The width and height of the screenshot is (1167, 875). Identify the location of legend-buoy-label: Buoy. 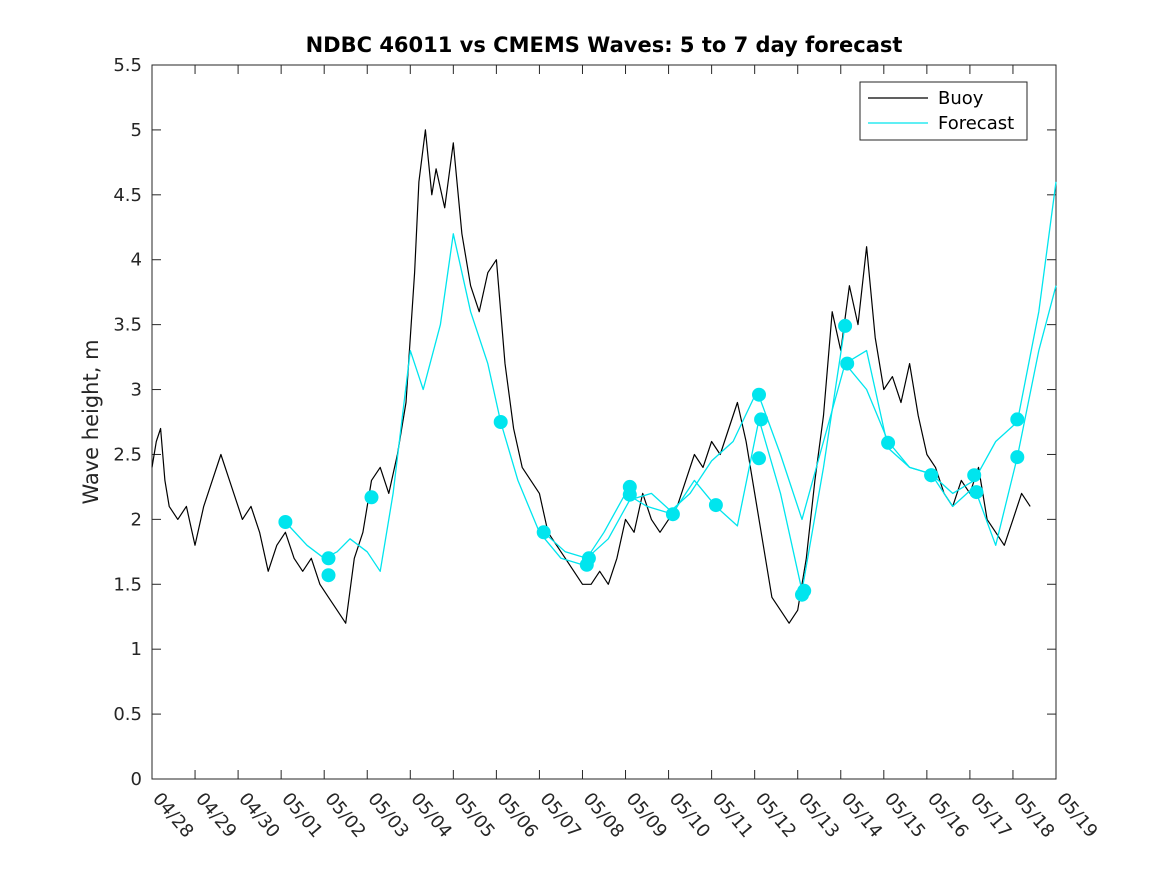
(961, 98).